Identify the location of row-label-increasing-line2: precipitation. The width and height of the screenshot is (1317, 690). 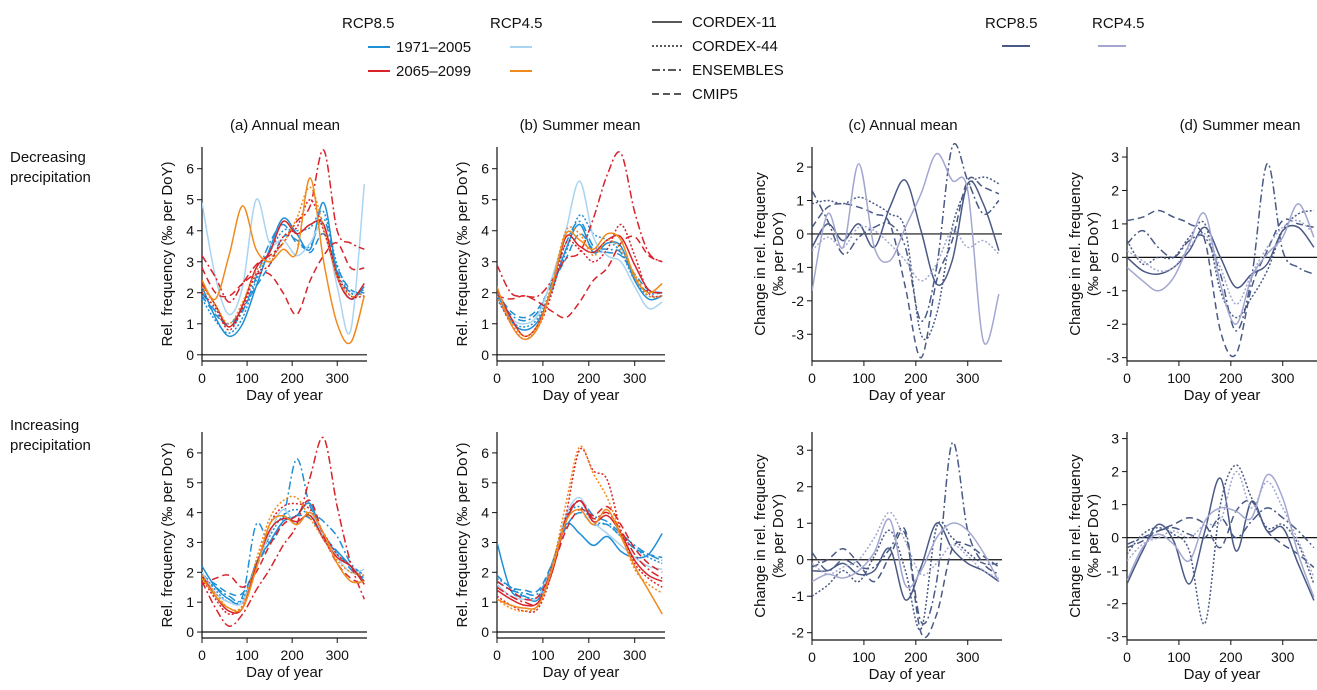
(50, 445).